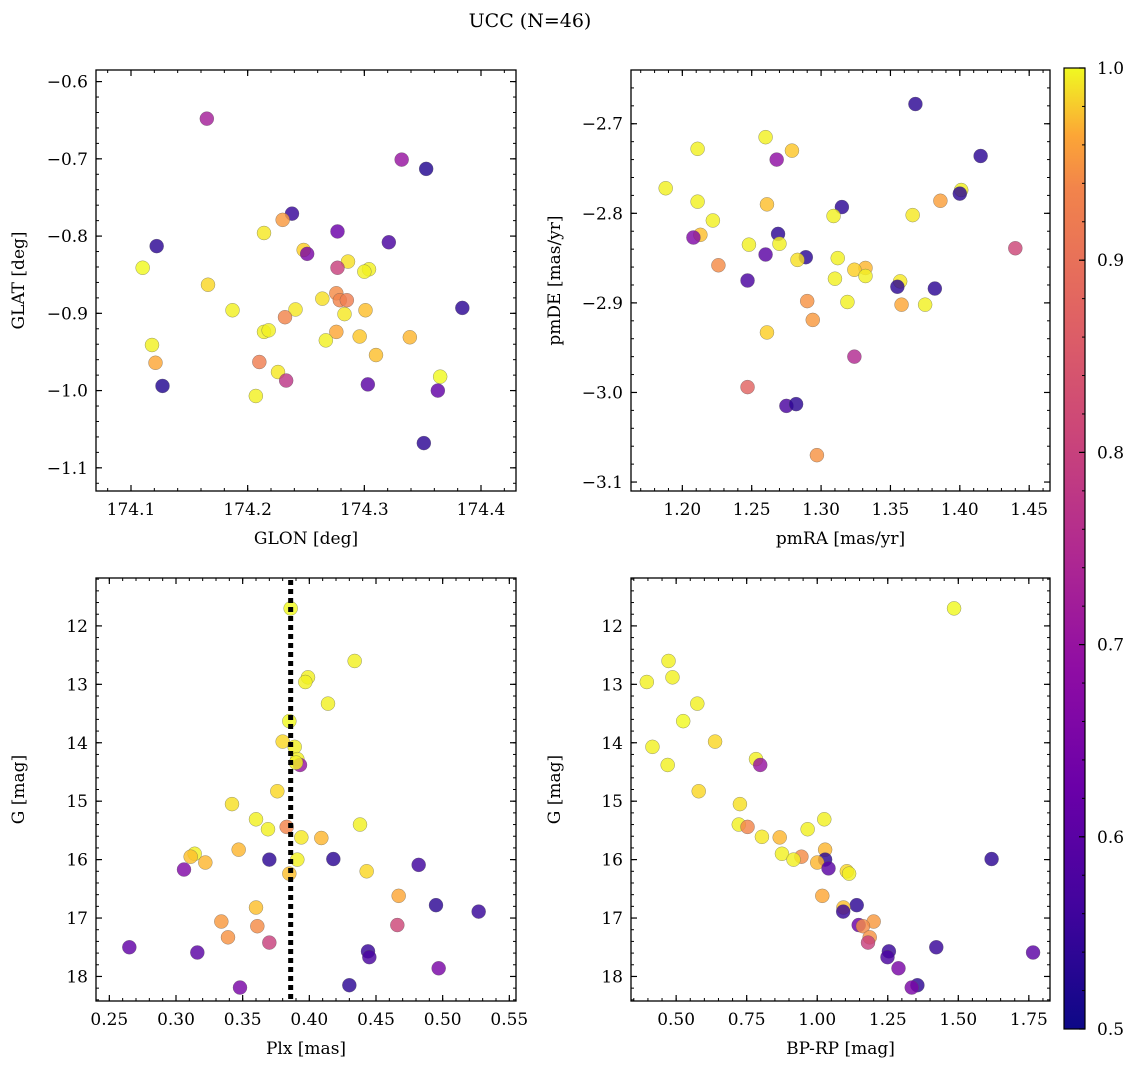 Image resolution: width=1136 pixels, height=1068 pixels. Describe the element at coordinates (77, 802) in the screenshot. I see `y-tick-label: 15` at that location.